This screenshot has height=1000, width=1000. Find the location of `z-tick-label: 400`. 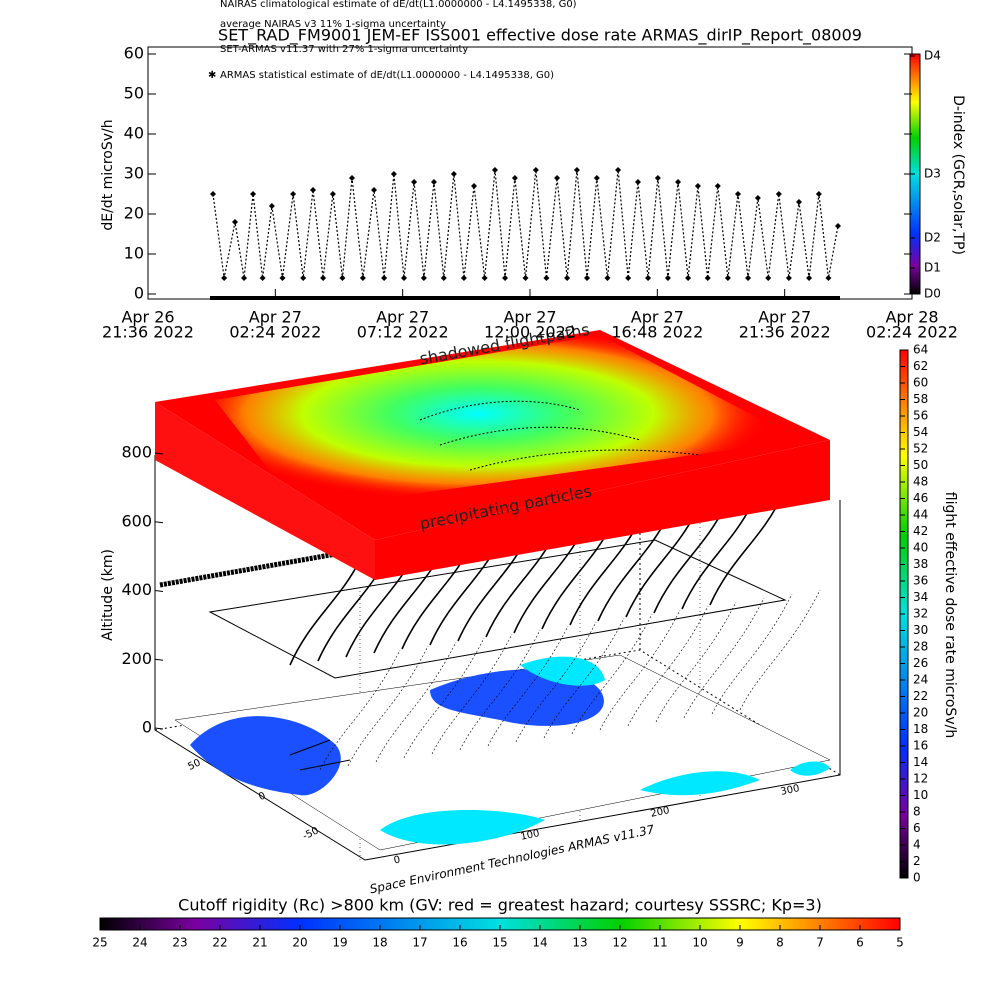

z-tick-label: 400 is located at coordinates (136, 589).